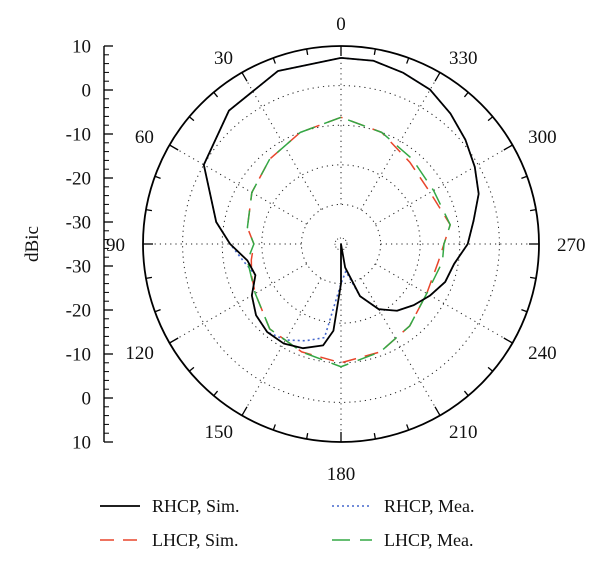 The image size is (600, 571). What do you see at coordinates (571, 245) in the screenshot?
I see `angle-label-270: 270` at bounding box center [571, 245].